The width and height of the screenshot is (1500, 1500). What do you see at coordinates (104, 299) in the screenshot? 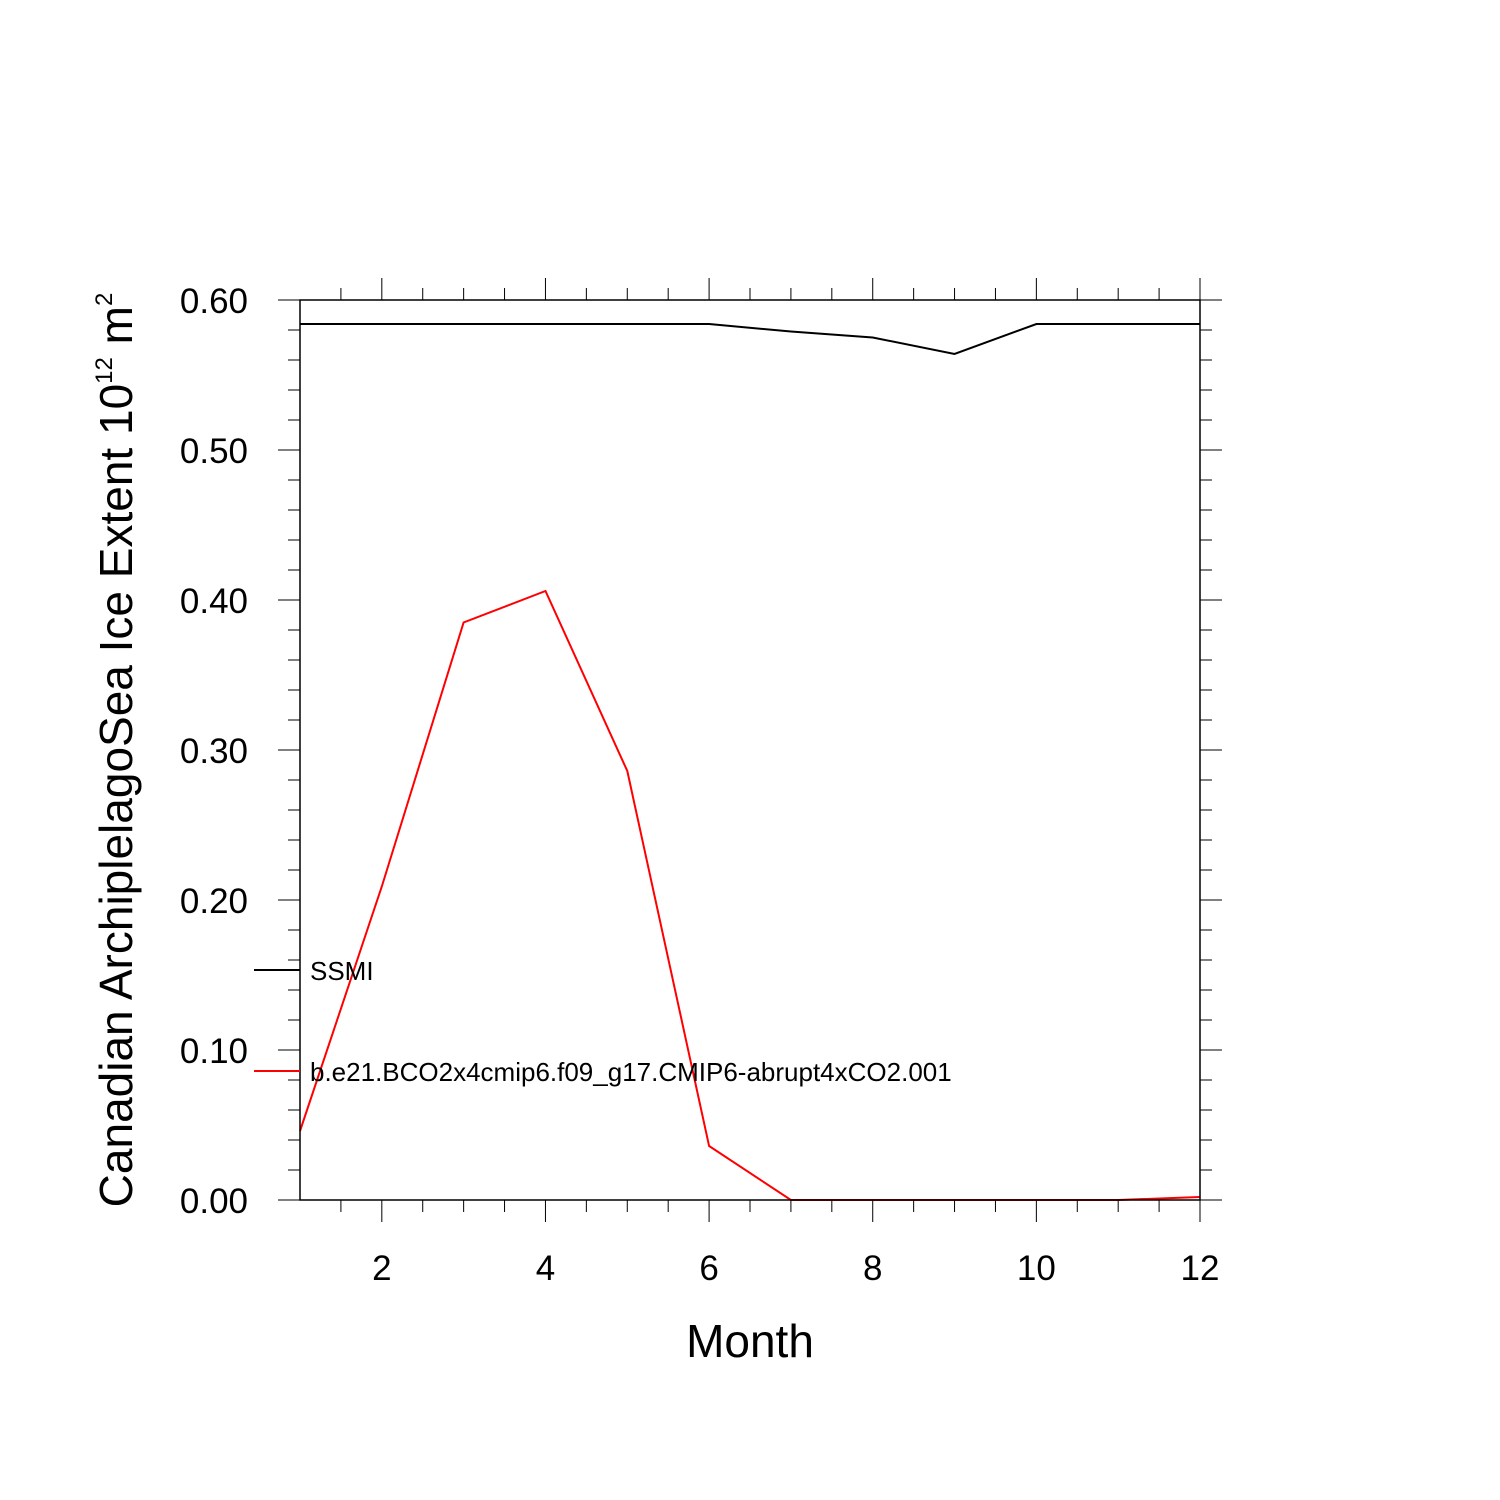
I see `y-axis-title-unit-exponent: 2` at bounding box center [104, 299].